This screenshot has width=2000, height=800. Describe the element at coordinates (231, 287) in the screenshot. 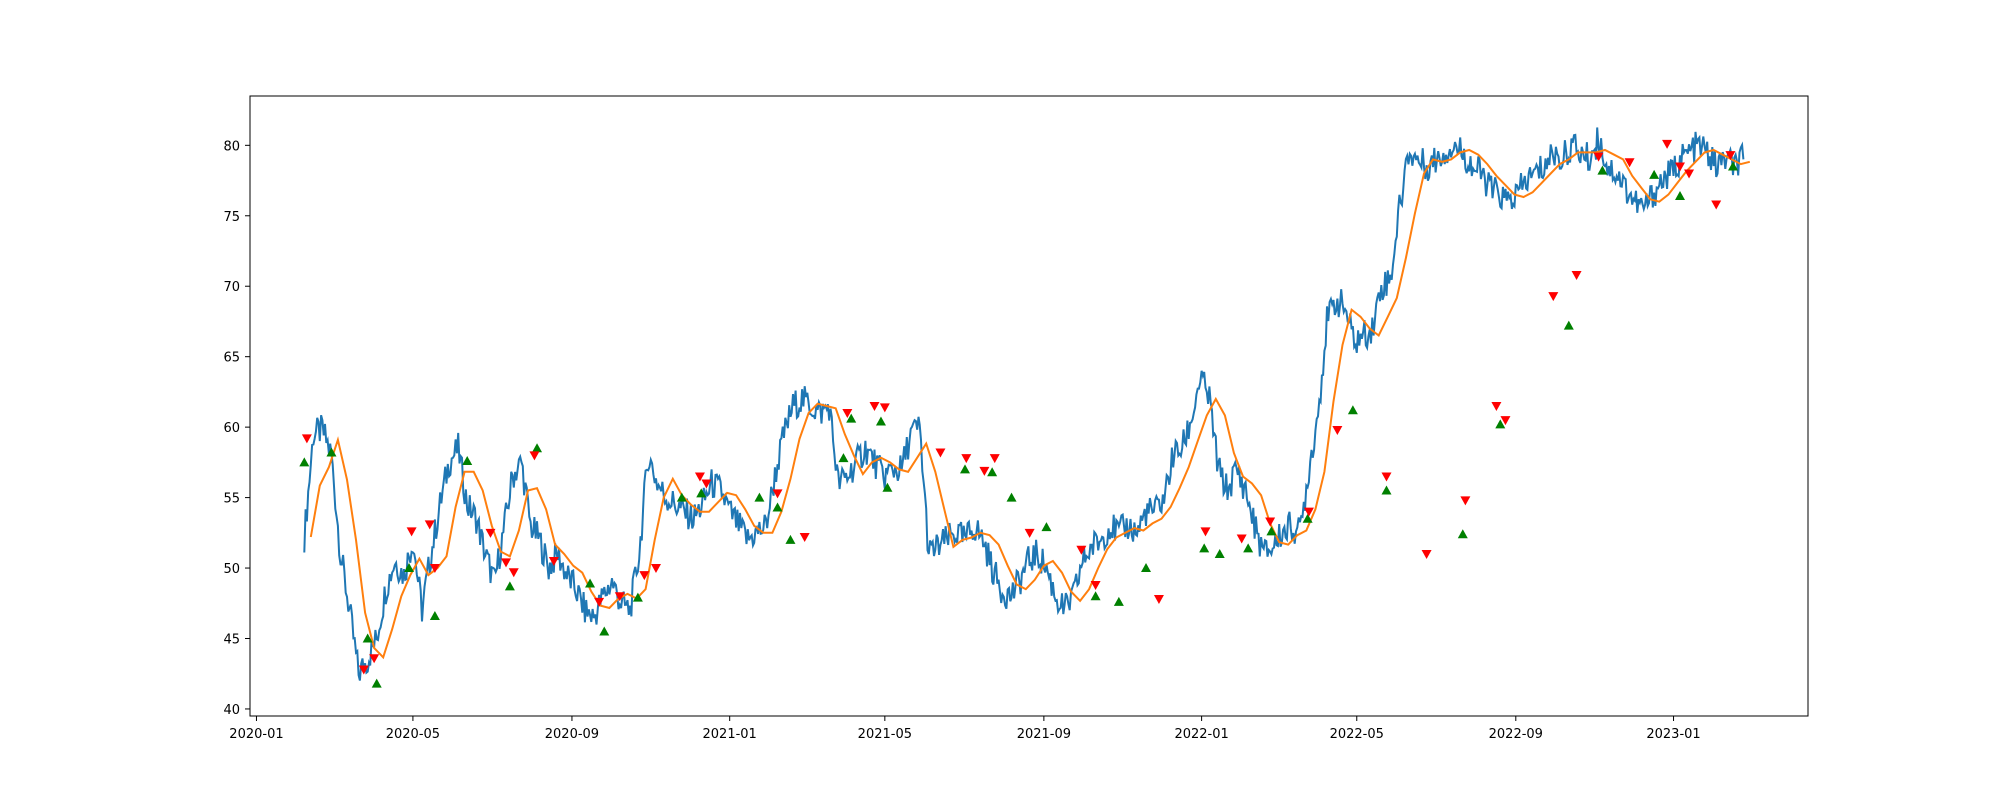

I see `y-tick-label: 70` at that location.